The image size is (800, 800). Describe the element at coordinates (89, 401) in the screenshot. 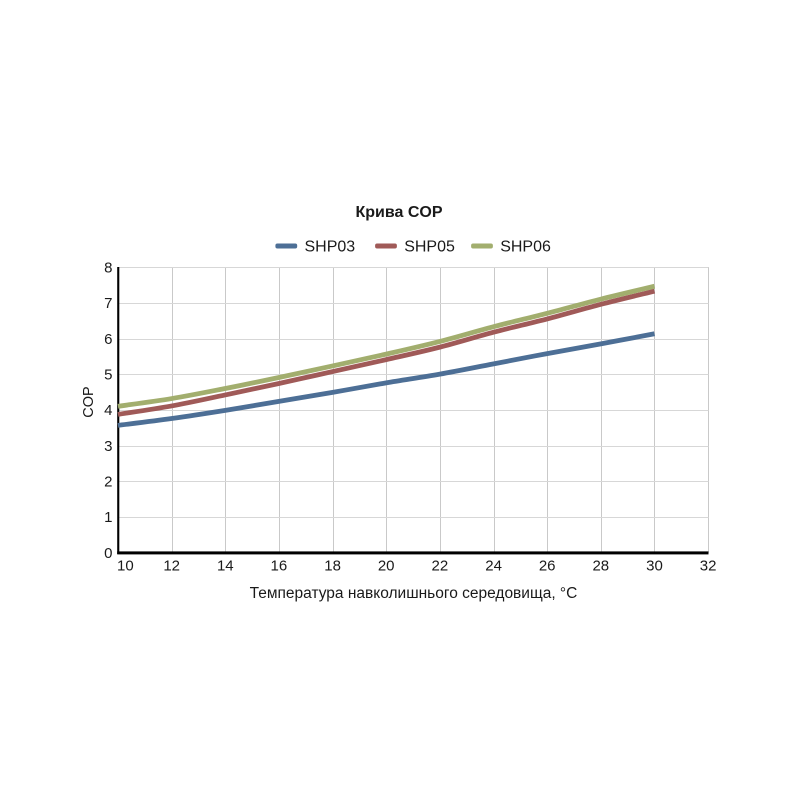

I see `svg-text: COP` at that location.